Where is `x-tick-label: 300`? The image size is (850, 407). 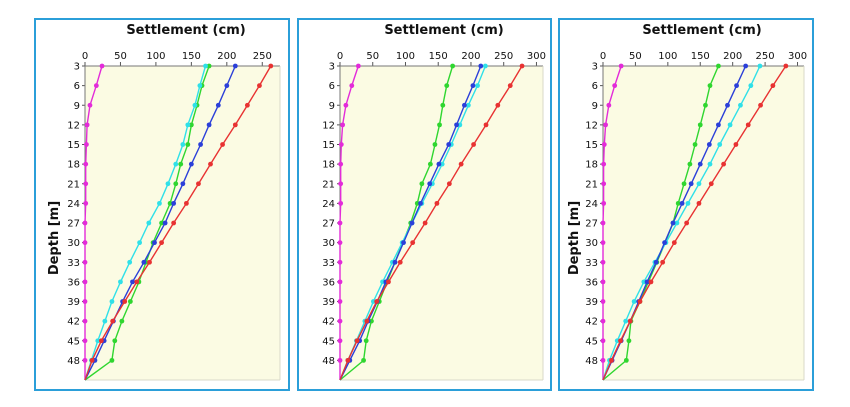
x-tick-label: 300 is located at coordinates (536, 56).